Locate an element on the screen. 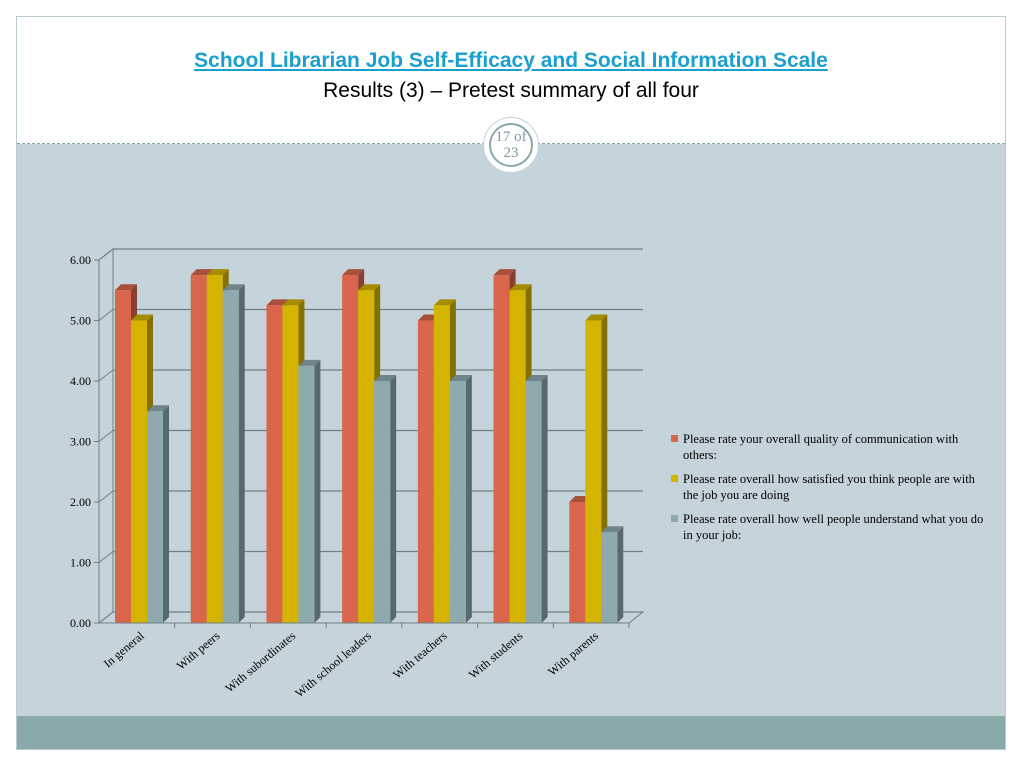 This screenshot has height=768, width=1024. x-tick-label: With school leaders is located at coordinates (333, 664).